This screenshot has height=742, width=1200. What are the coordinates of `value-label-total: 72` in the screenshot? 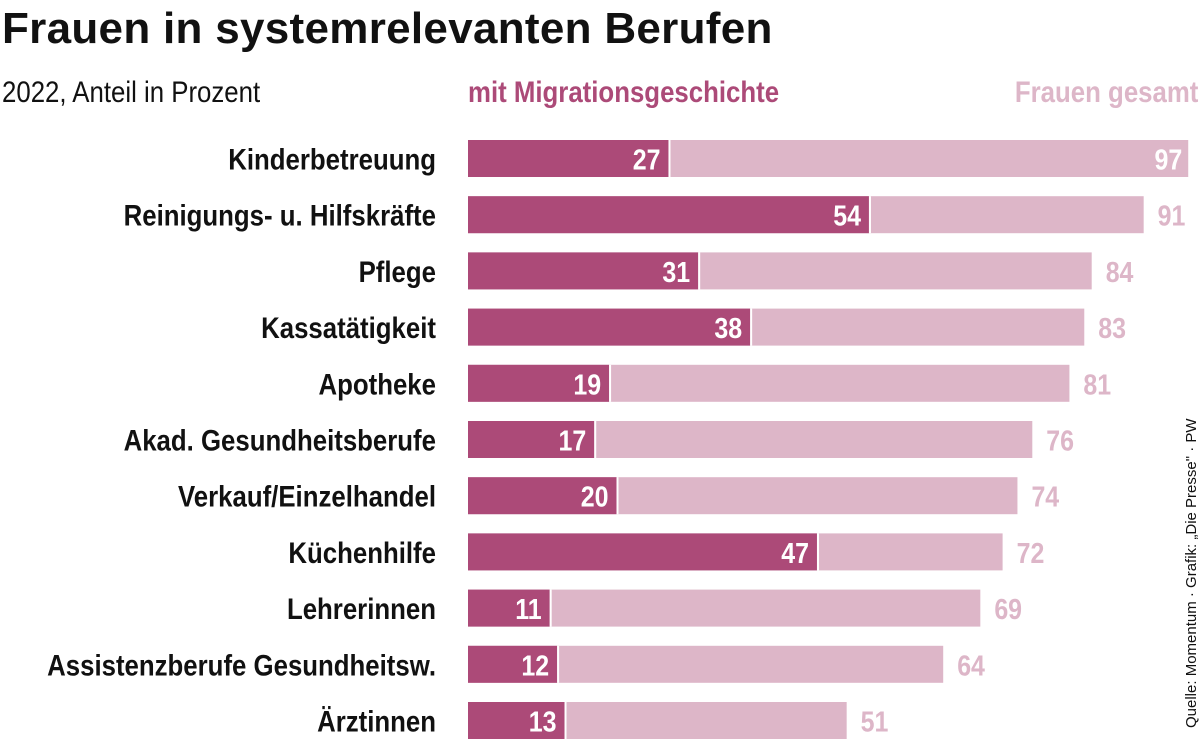 It's located at (1031, 553).